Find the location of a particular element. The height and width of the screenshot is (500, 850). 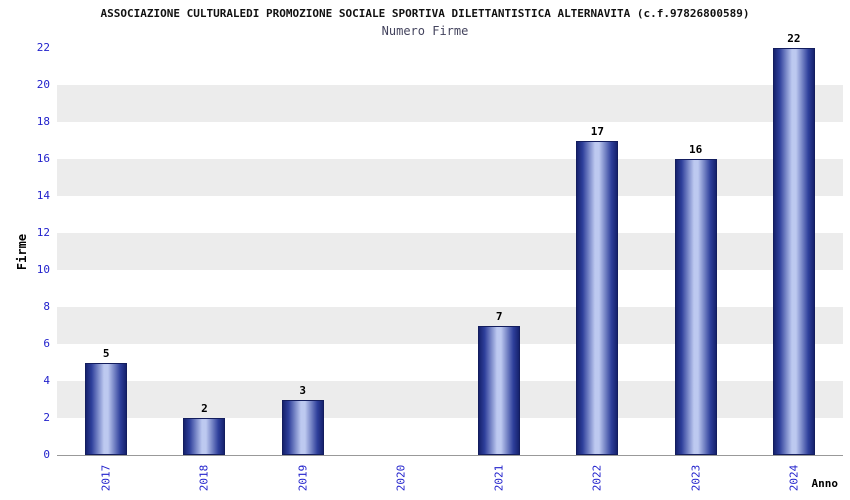

y-tick-label: 10 is located at coordinates (43, 269).